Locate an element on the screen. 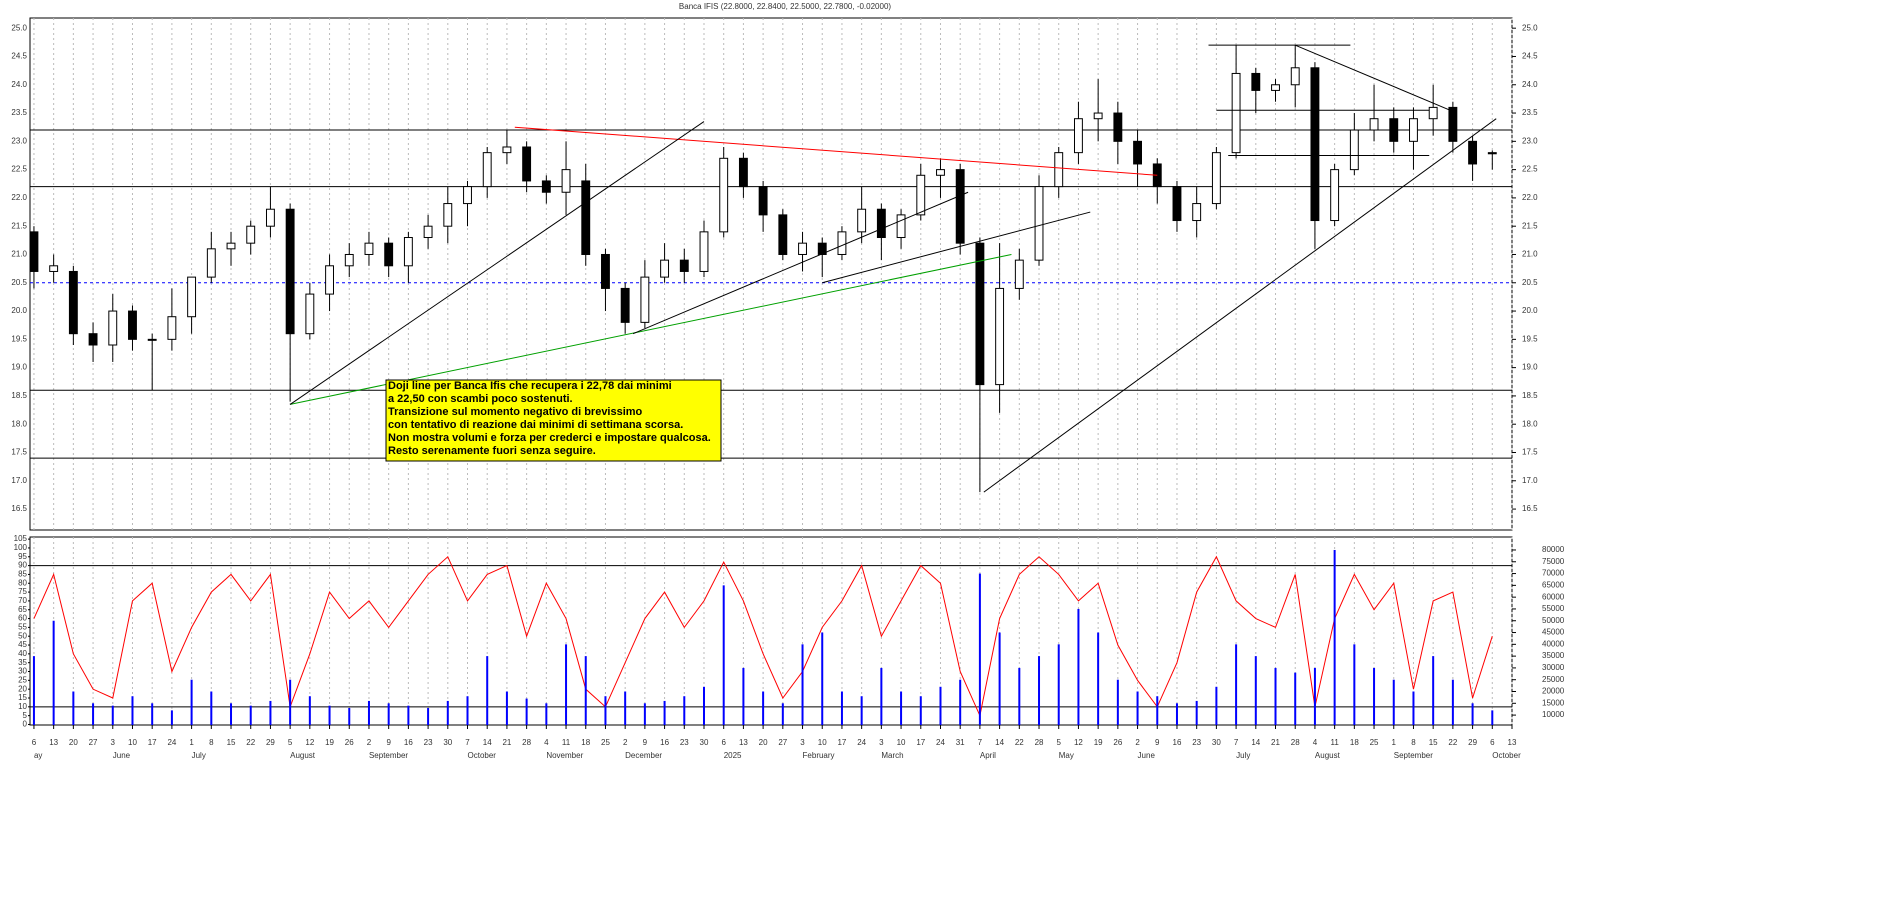 Image resolution: width=1890 pixels, height=902 pixels. x-tick-label: 27 is located at coordinates (93, 742).